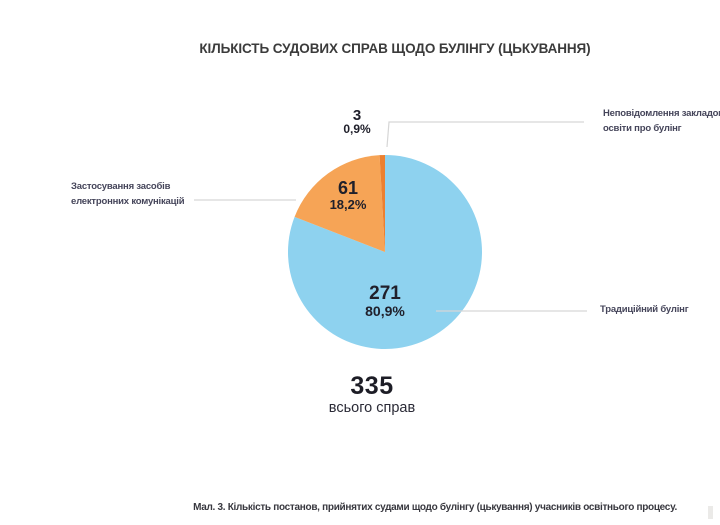 Image resolution: width=720 pixels, height=525 pixels. I want to click on slice-percent: 0,9%, so click(357, 129).